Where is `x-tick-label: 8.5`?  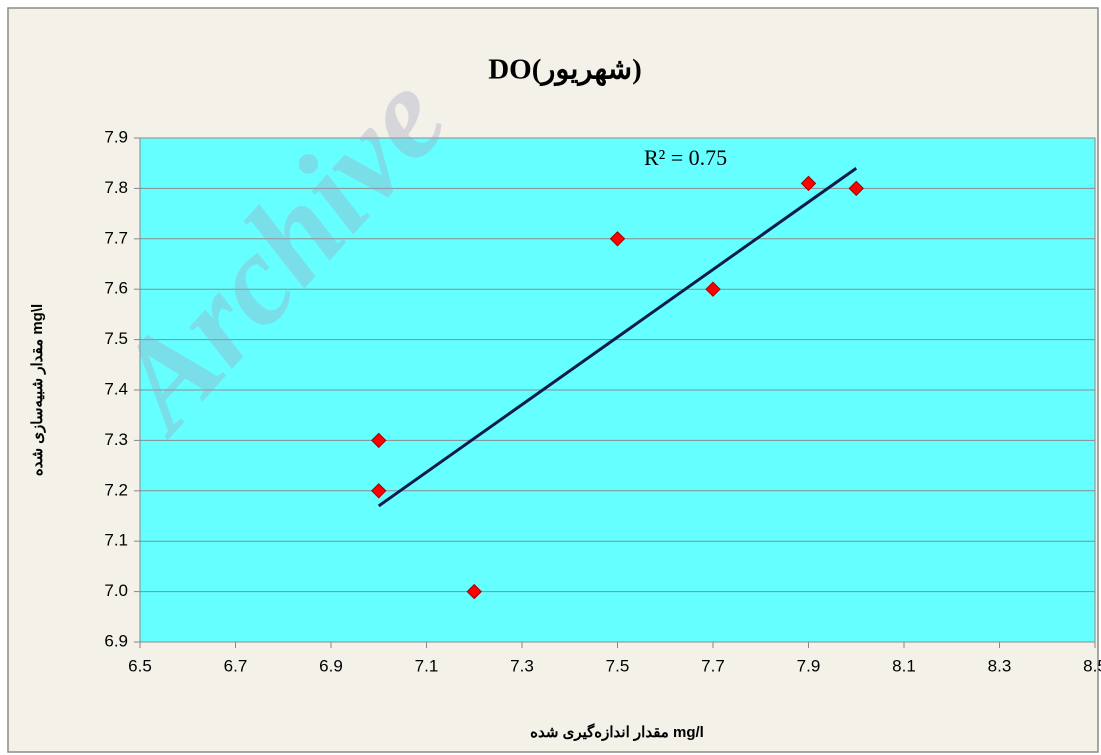
x-tick-label: 8.5 is located at coordinates (1092, 665).